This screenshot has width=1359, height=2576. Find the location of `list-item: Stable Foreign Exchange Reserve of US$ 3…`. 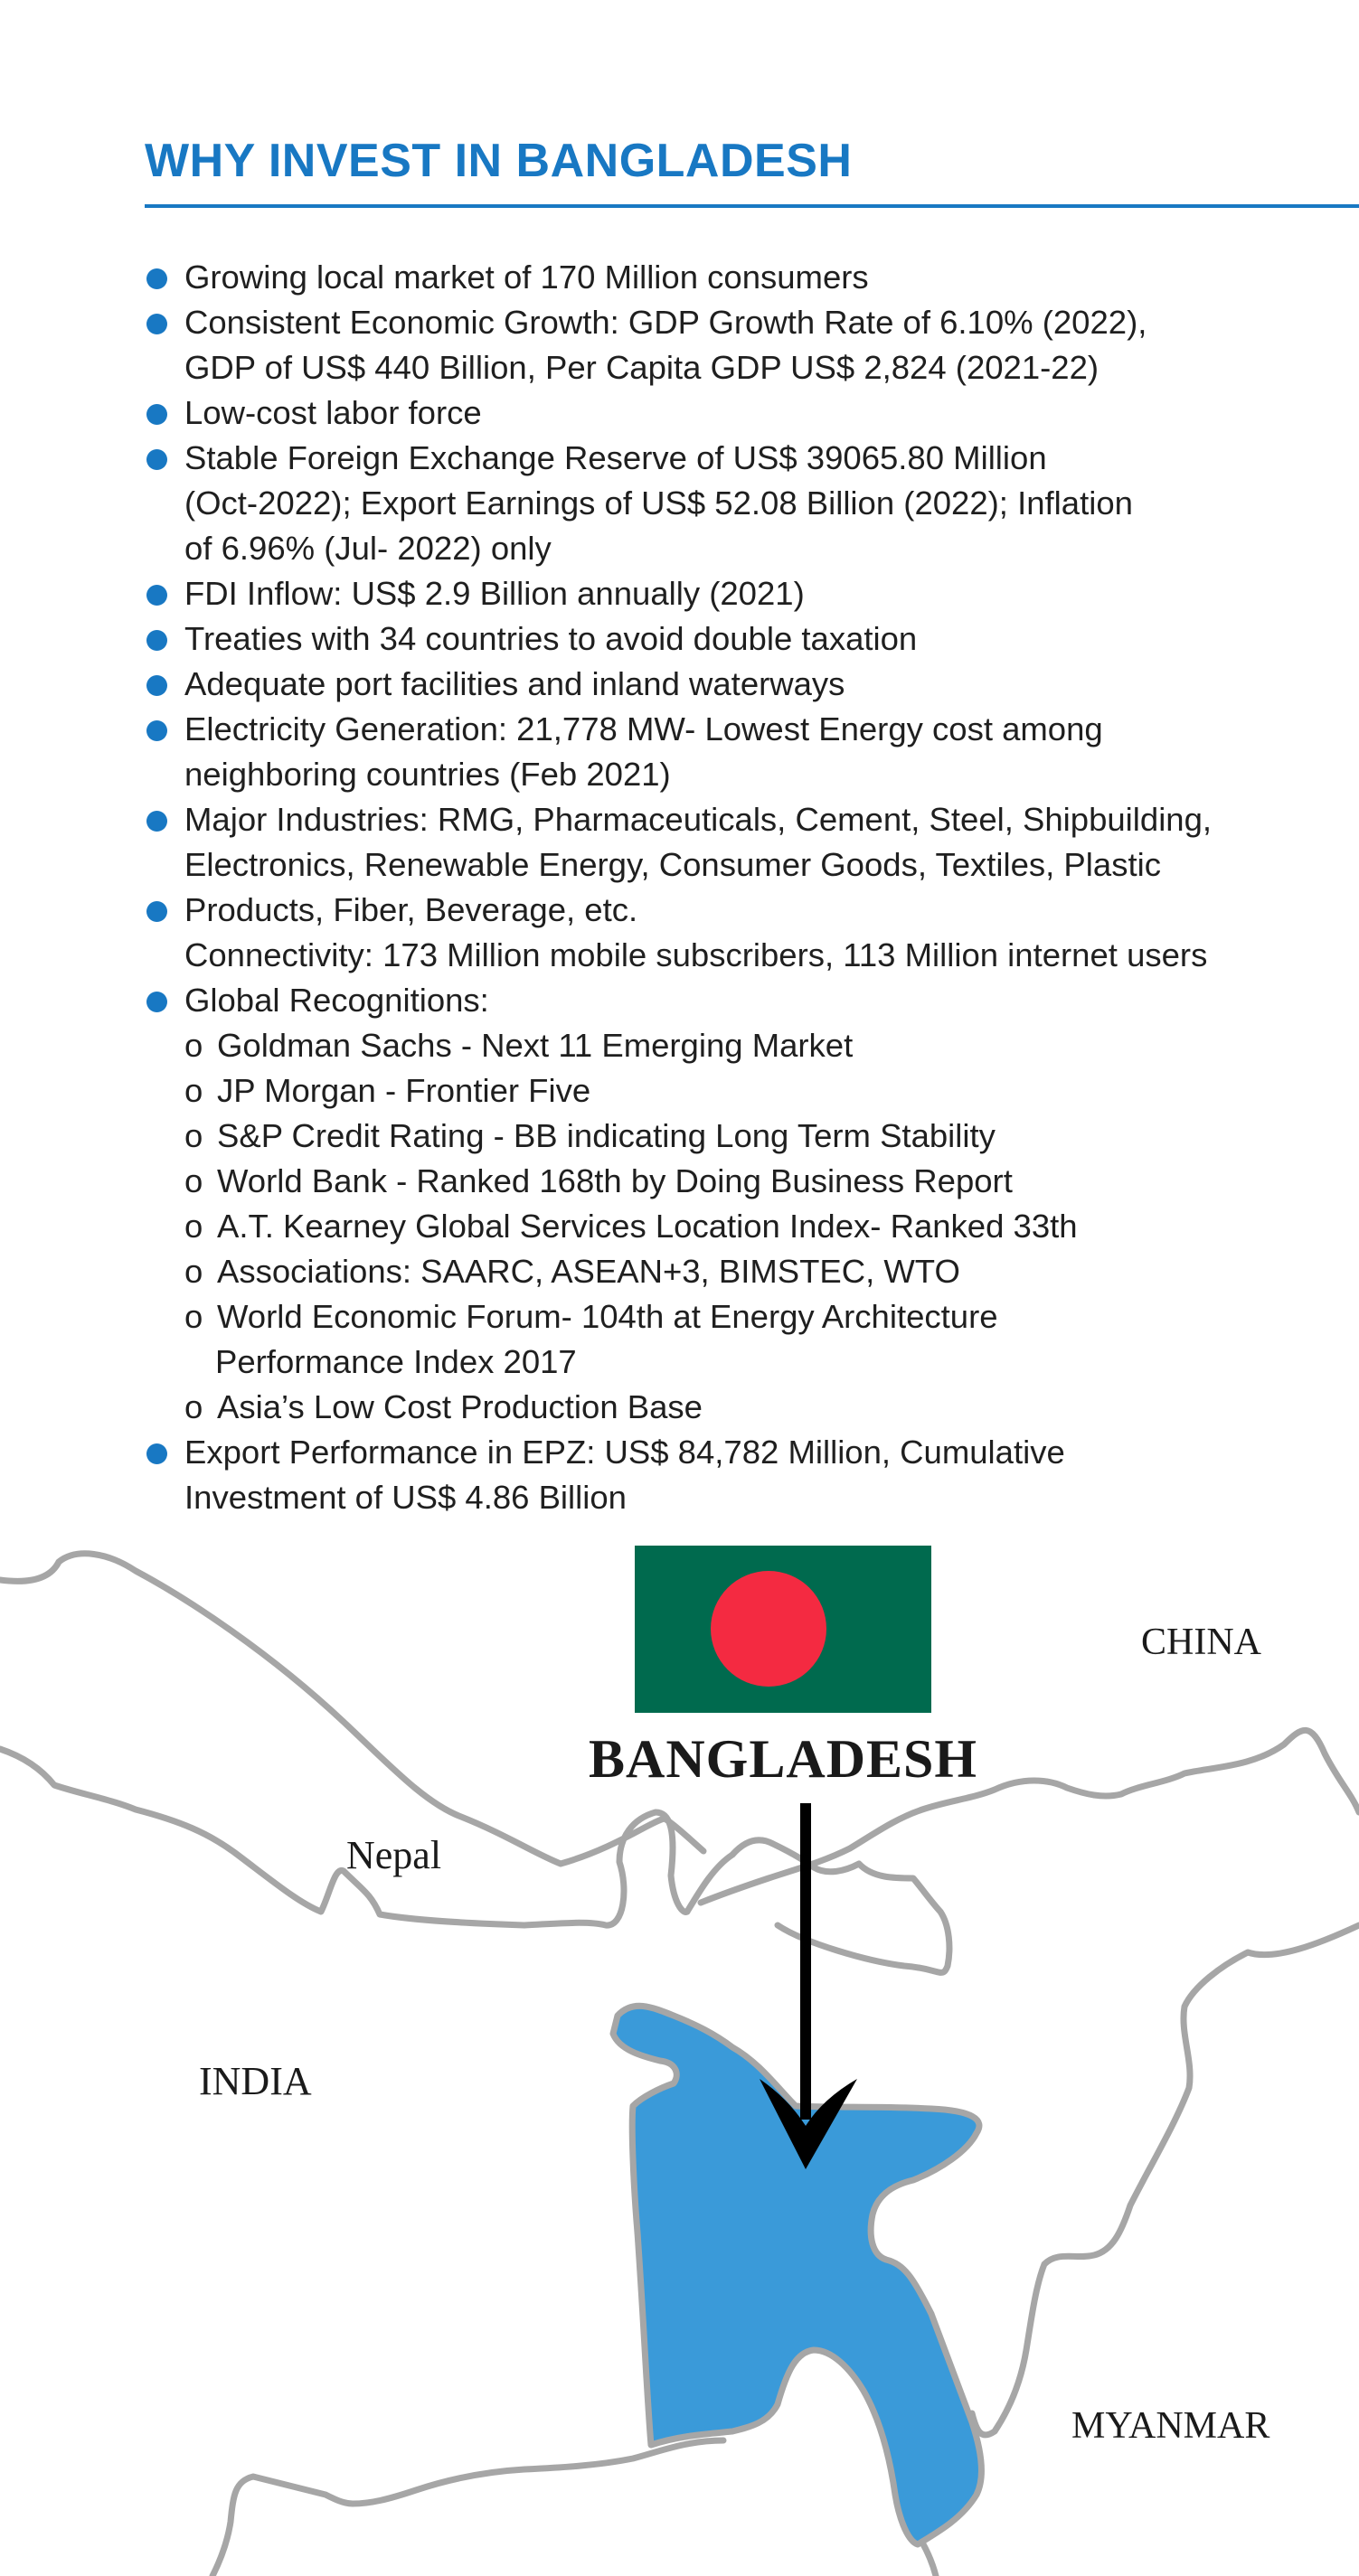

list-item: Stable Foreign Exchange Reserve of US$ 3… is located at coordinates (751, 503).